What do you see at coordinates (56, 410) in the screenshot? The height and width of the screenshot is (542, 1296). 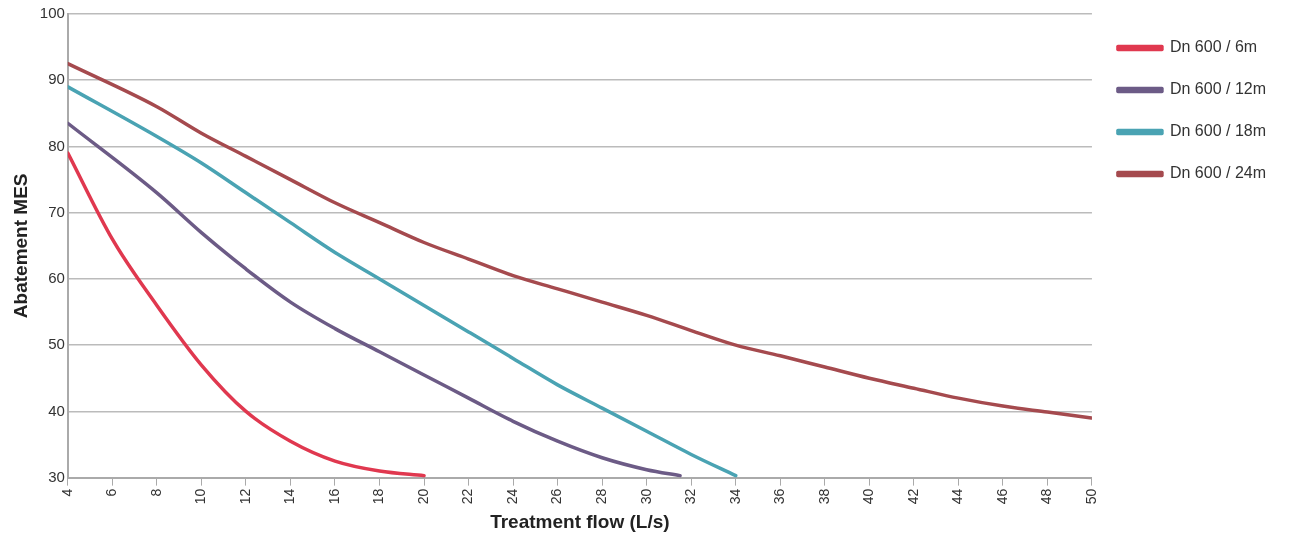 I see `y-tick-label: 40` at bounding box center [56, 410].